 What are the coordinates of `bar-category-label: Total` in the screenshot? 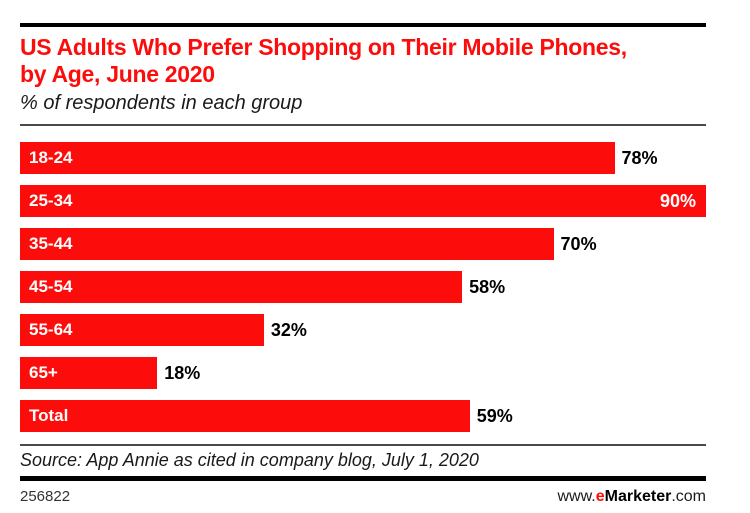 It's located at (49, 415).